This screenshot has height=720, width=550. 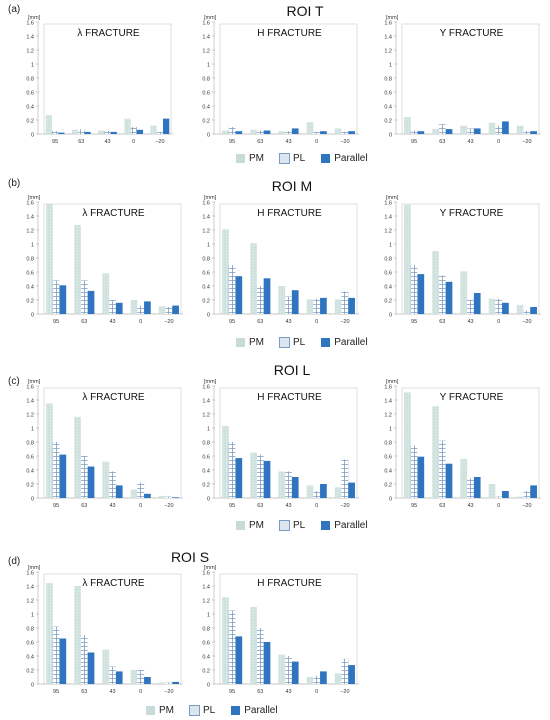 I want to click on y-tick-label: 1, so click(x=390, y=430).